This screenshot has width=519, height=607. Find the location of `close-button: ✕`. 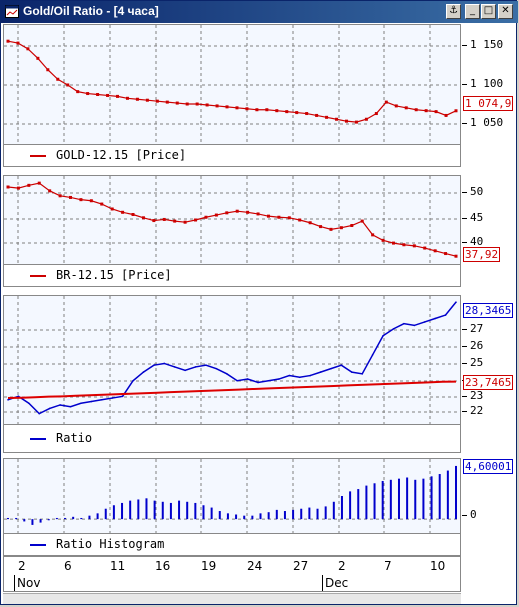

close-button: ✕ is located at coordinates (505, 11).